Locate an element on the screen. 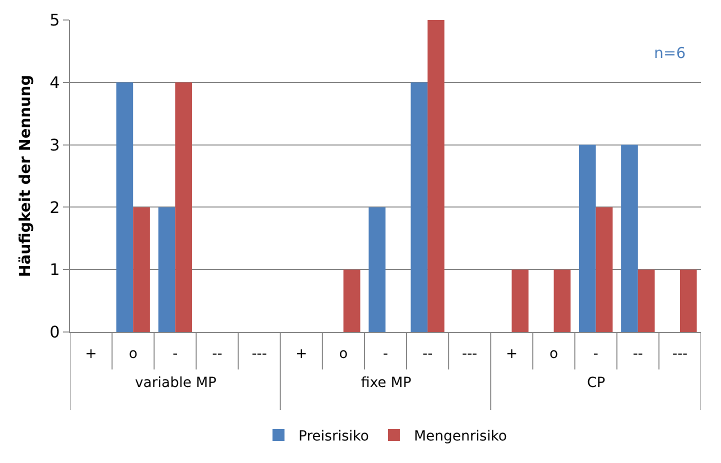  y-tick-label: 0 is located at coordinates (55, 332).